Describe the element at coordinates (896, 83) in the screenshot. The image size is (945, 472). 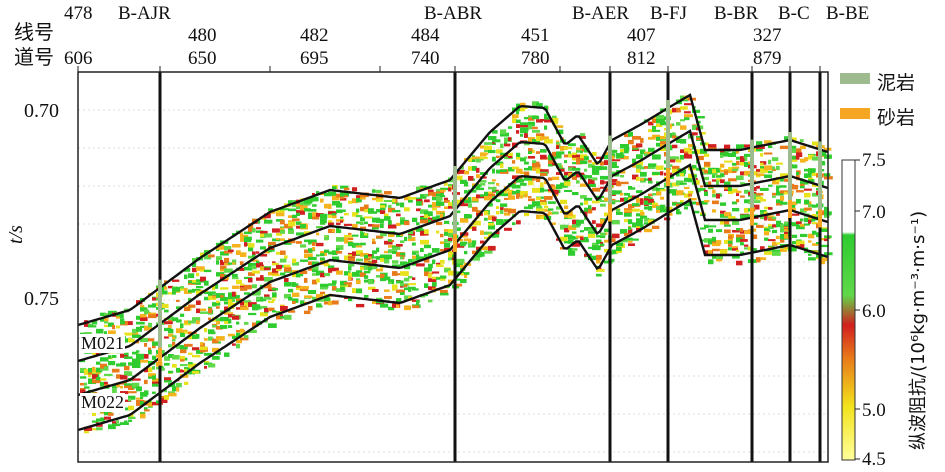
I see `legend-label-mudstone: 泥岩` at that location.